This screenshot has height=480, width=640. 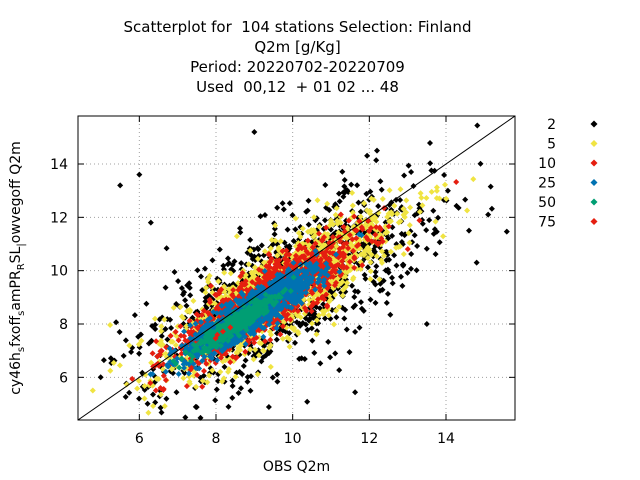 I want to click on legend-label: 5, so click(x=551, y=145).